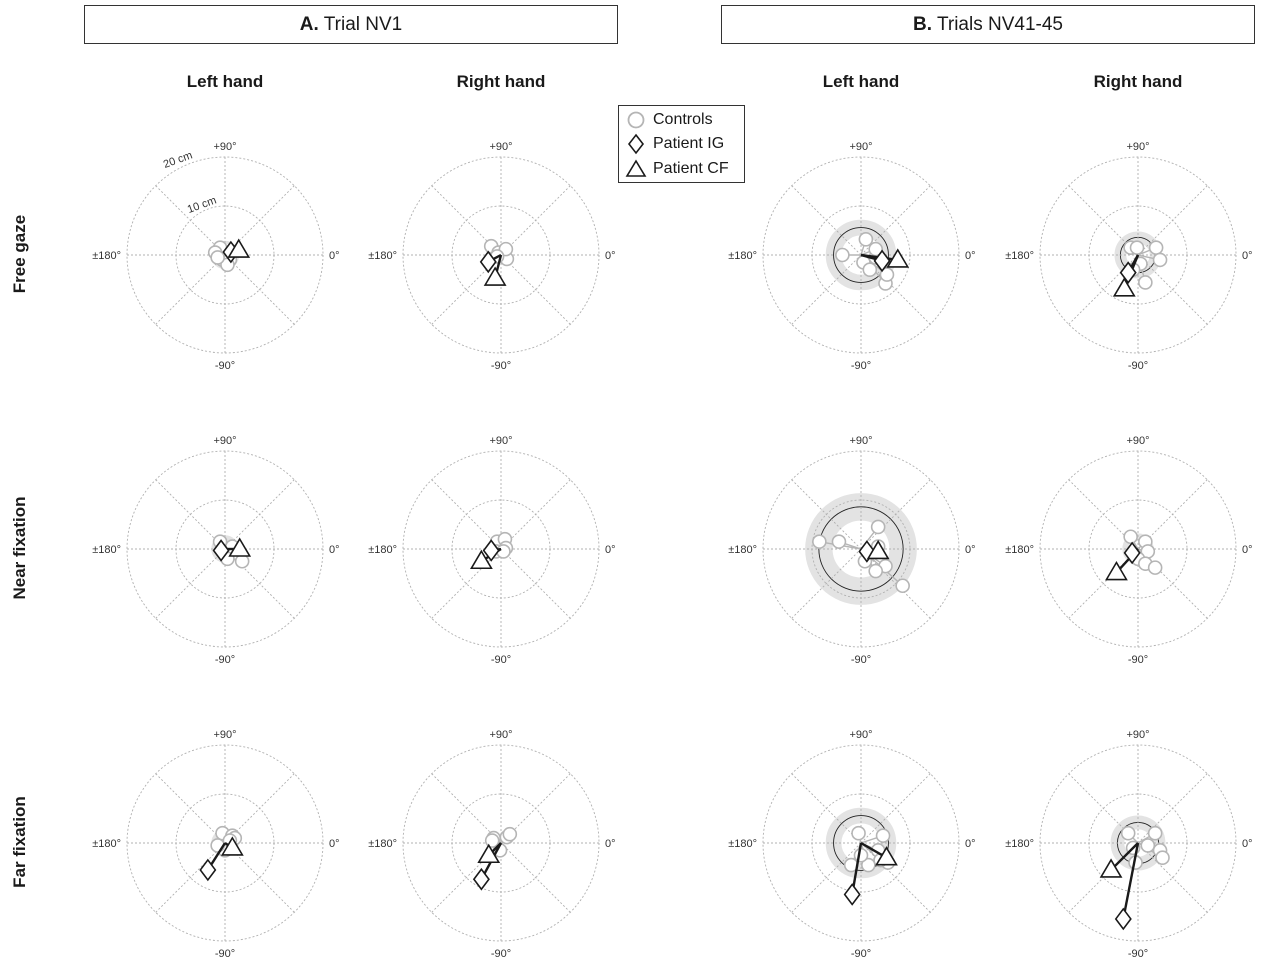  I want to click on legend-item-patient-ig: Patient IG, so click(681, 144).